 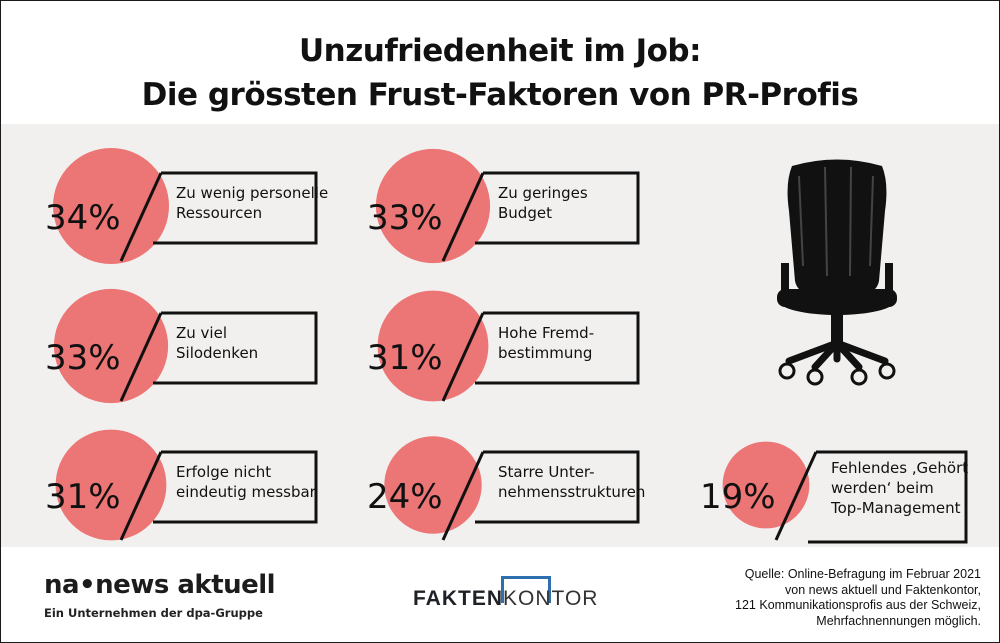 What do you see at coordinates (546, 472) in the screenshot?
I see `category-label-6-line-1: Starre Unter-` at bounding box center [546, 472].